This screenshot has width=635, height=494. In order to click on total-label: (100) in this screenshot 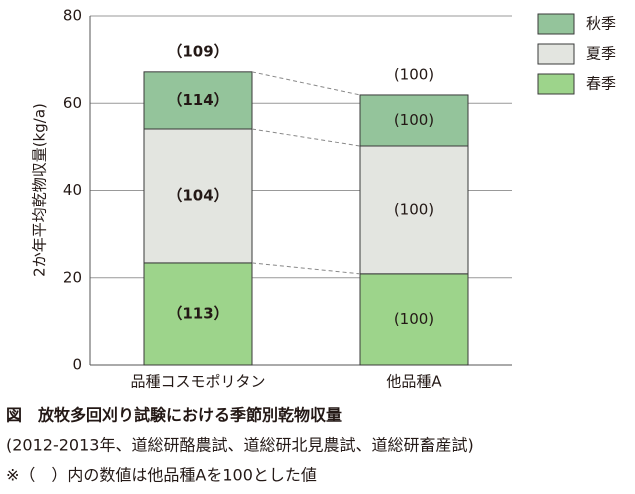, I will do `click(414, 74)`.